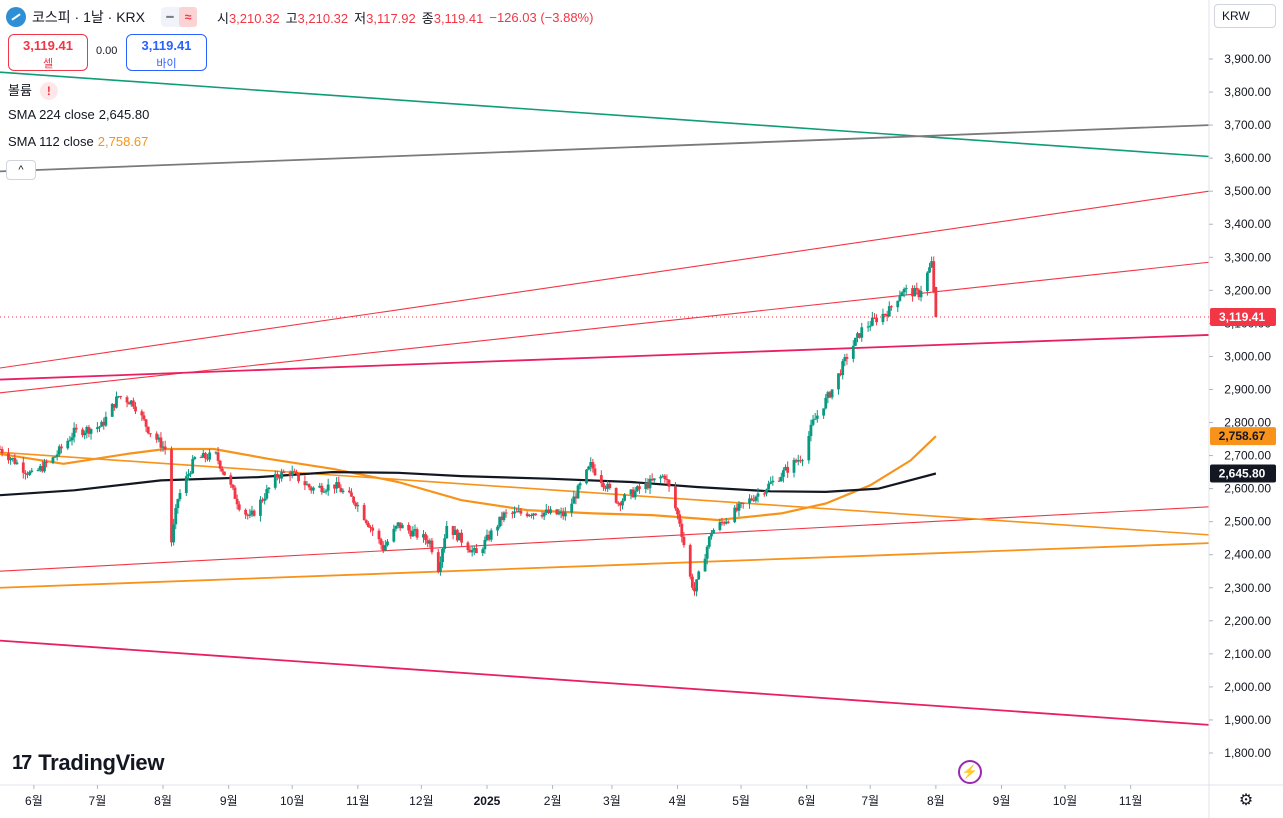  I want to click on price-tick-label: 2,400.00, so click(1247, 555).